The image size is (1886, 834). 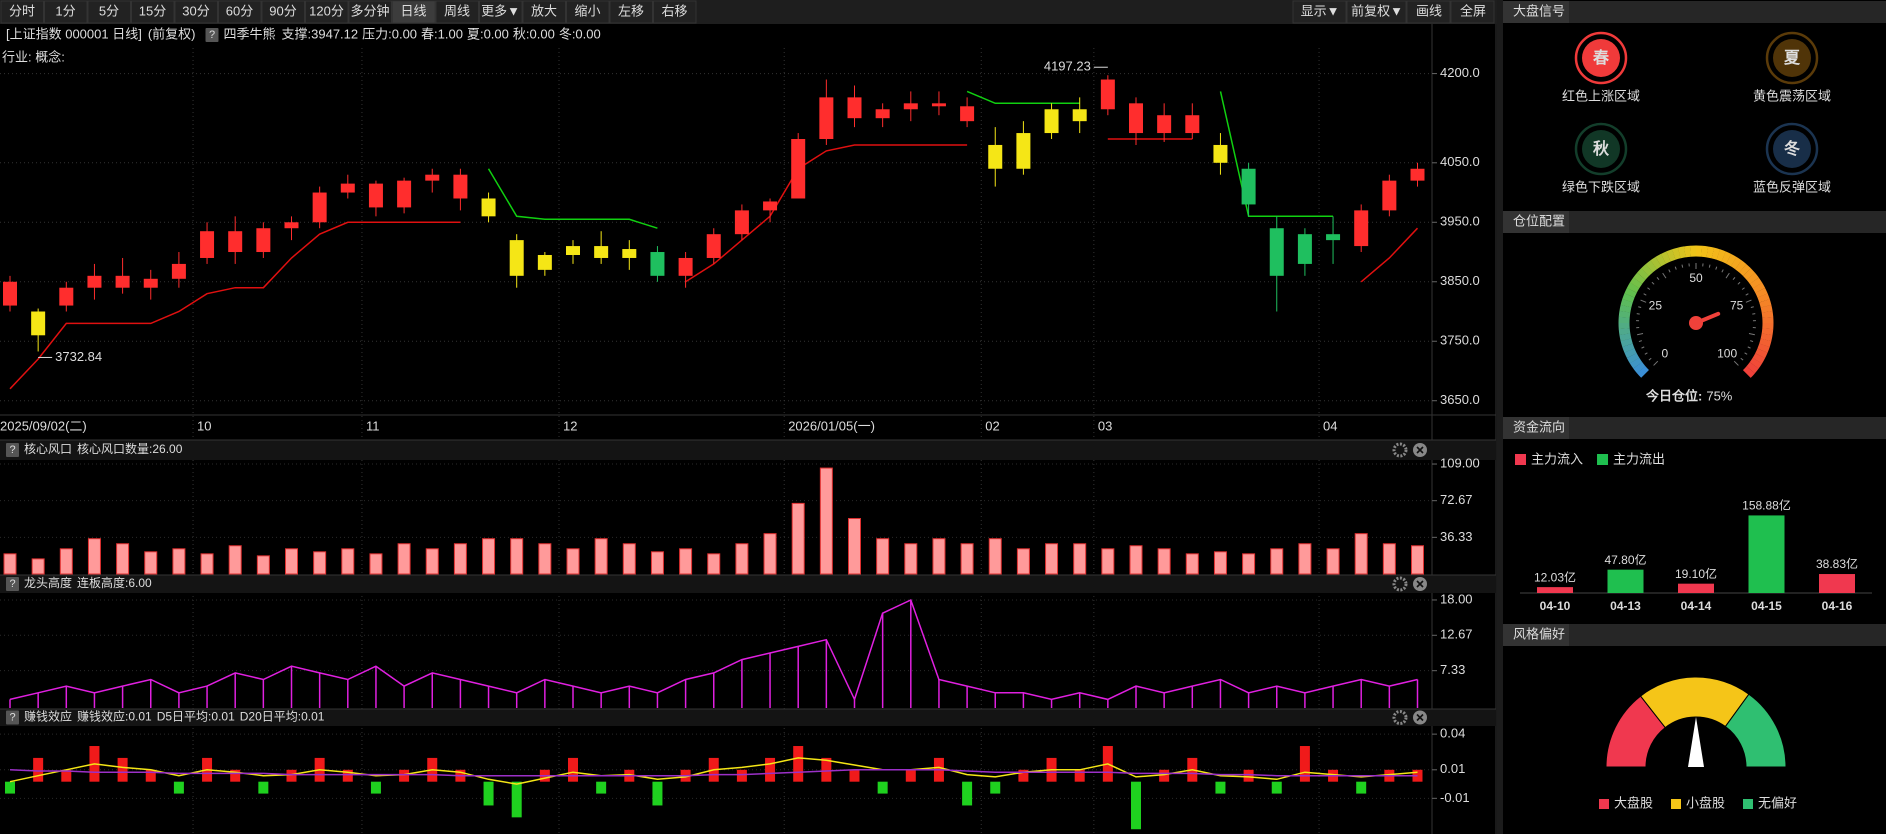 What do you see at coordinates (1500, 417) in the screenshot?
I see `divider` at bounding box center [1500, 417].